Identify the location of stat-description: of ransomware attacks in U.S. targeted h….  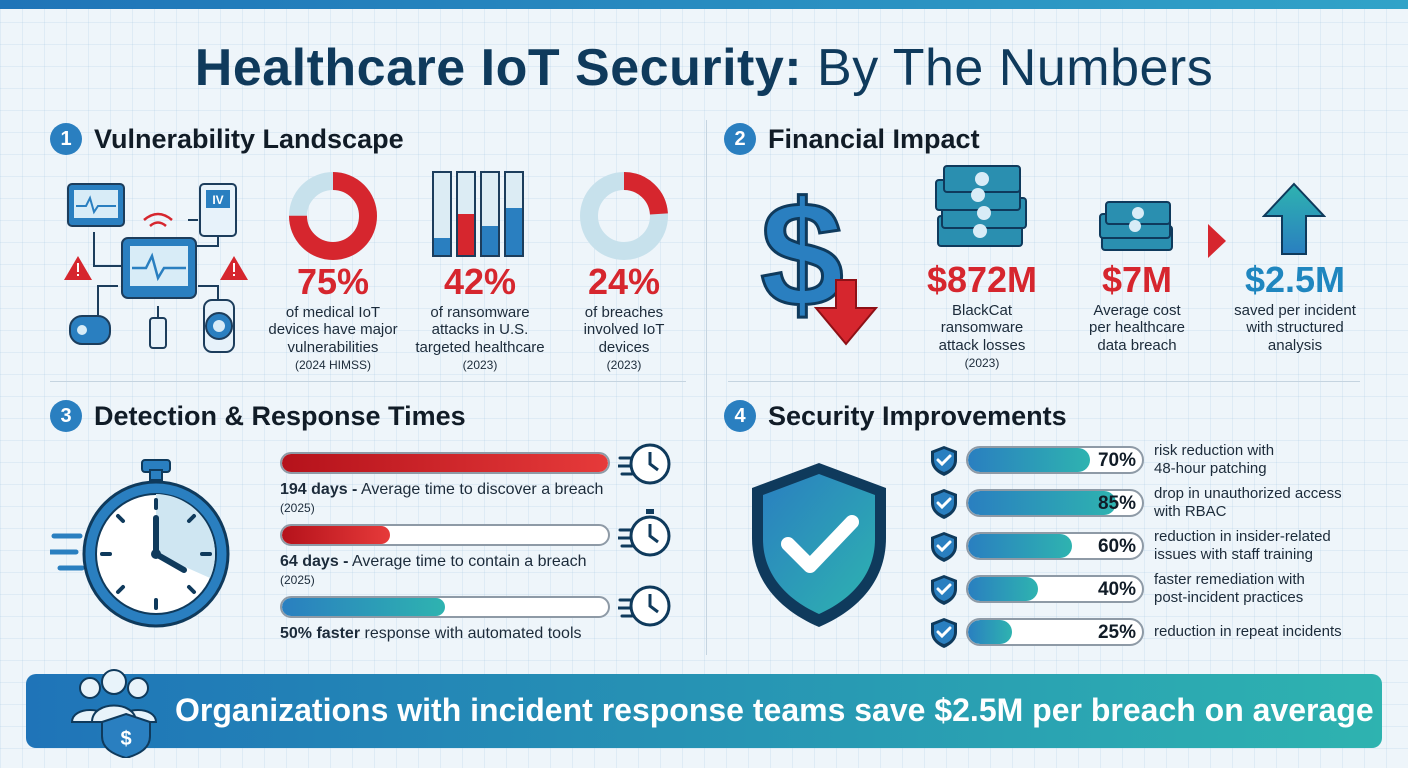
(480, 330).